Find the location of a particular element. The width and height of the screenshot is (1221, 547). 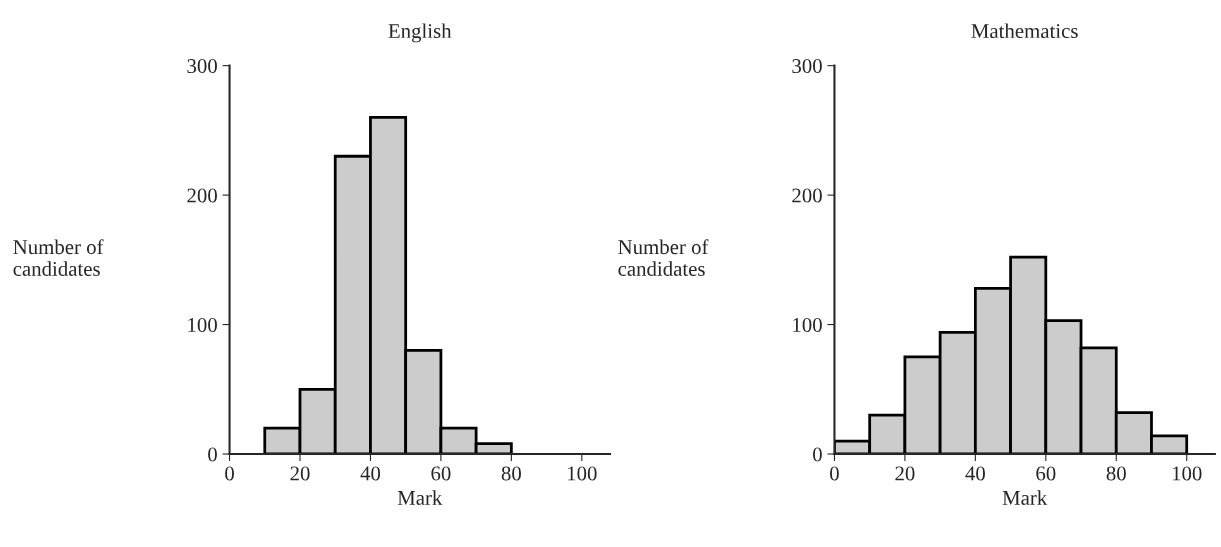

chart-title: Mathematics is located at coordinates (1024, 31).